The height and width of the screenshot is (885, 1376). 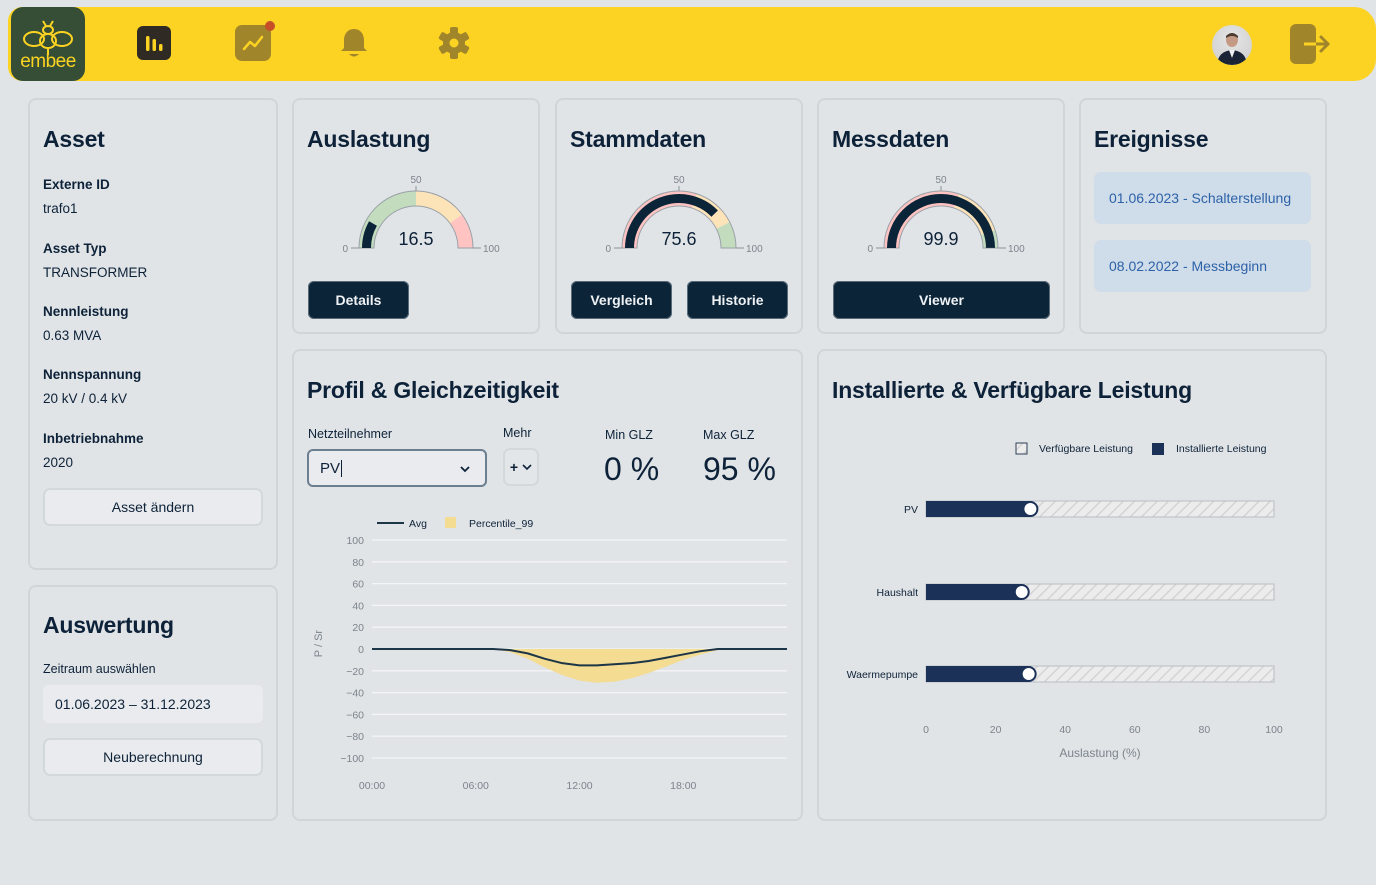 I want to click on ereignisse-title: Ereignisse, so click(x=1151, y=139).